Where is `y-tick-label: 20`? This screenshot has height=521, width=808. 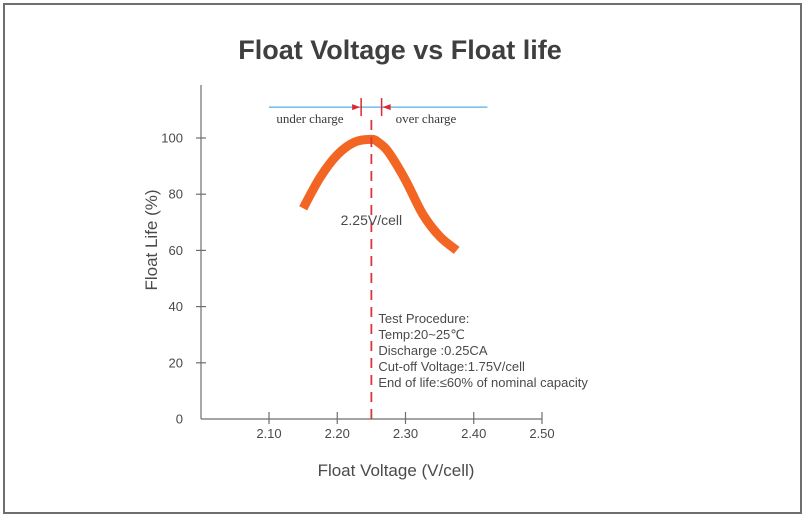
y-tick-label: 20 is located at coordinates (176, 362).